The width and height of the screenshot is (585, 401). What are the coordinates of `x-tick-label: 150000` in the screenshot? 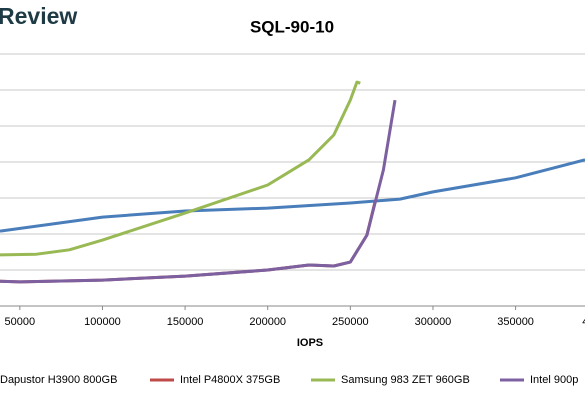 It's located at (185, 322).